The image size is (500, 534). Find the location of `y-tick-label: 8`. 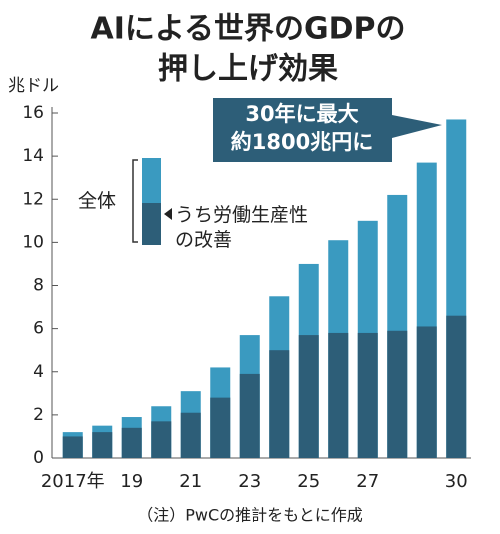

y-tick-label: 8 is located at coordinates (38, 286).